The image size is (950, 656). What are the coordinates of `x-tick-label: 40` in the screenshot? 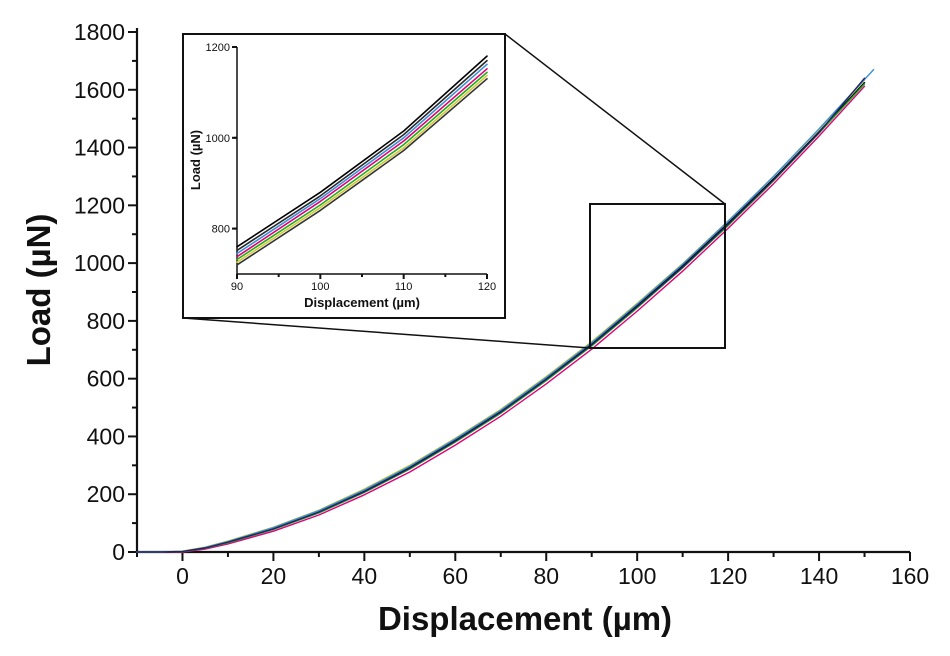 It's located at (365, 576).